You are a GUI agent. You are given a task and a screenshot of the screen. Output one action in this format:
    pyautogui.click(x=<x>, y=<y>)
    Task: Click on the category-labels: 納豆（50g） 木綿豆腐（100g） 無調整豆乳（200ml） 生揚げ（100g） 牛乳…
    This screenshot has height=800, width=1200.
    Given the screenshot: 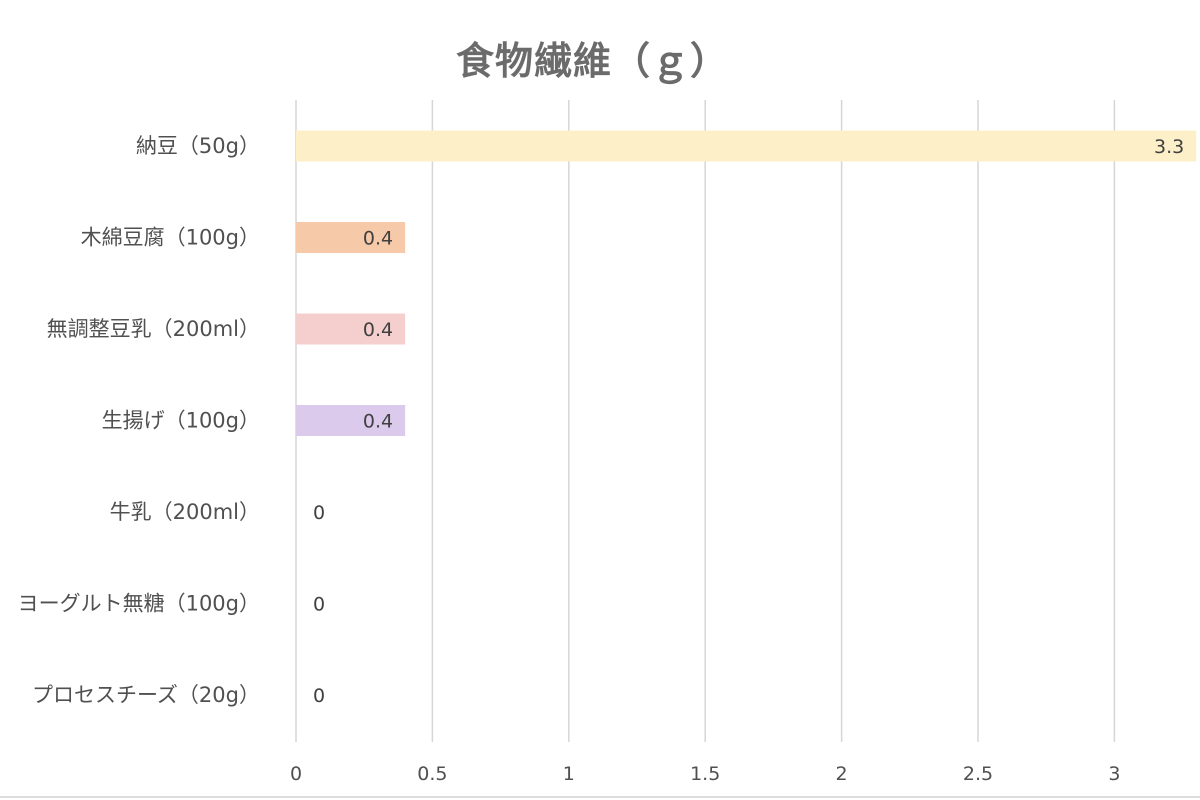 What is the action you would take?
    pyautogui.click(x=139, y=420)
    